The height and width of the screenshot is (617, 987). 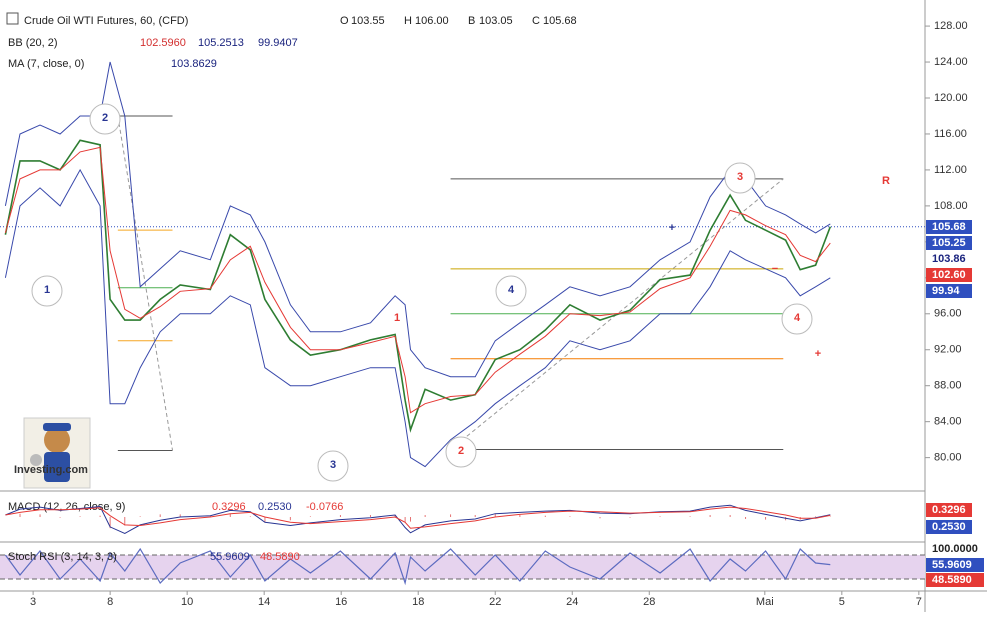 I want to click on x-tick-label: 16, so click(x=341, y=602).